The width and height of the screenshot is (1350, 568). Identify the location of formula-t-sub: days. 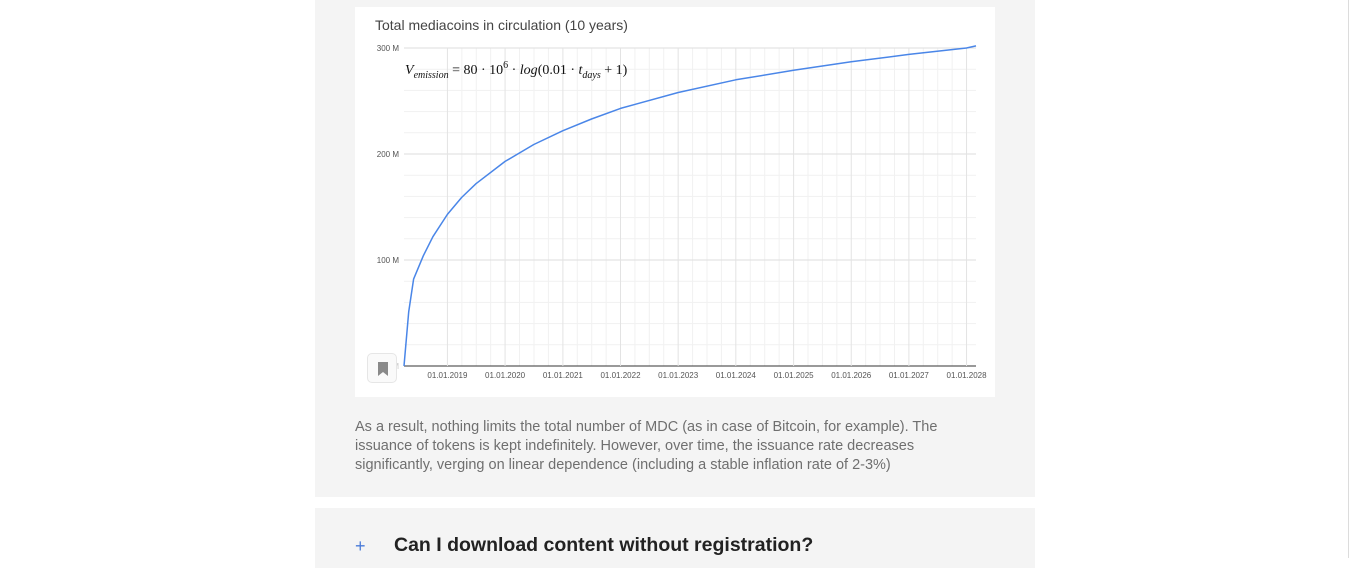
(591, 75).